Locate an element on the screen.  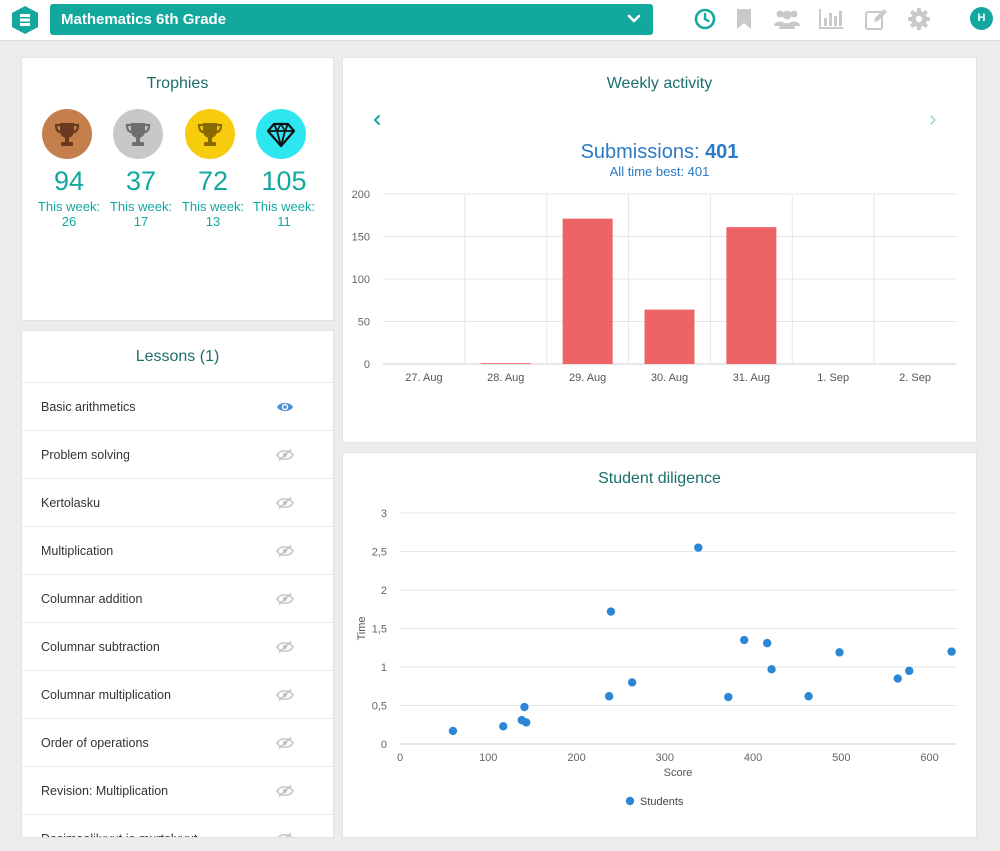
lesson-name: Multiplication is located at coordinates (77, 551).